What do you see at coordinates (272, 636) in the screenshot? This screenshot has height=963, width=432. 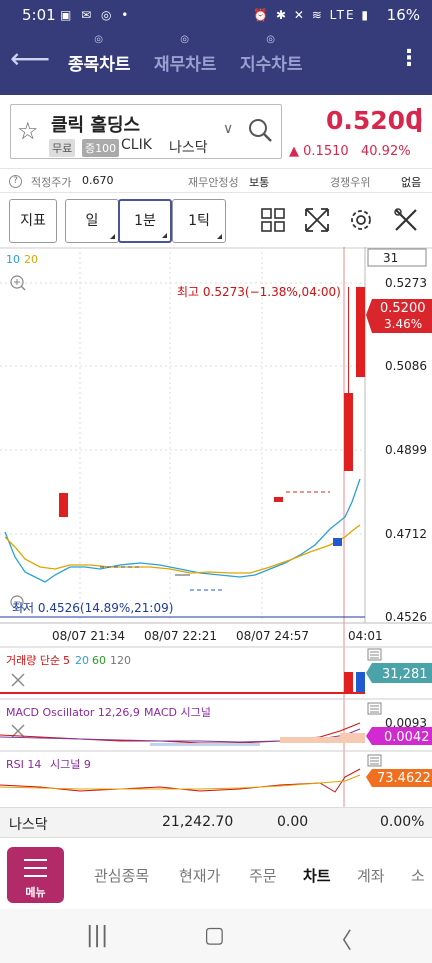 I see `time-label: 08/07 24:57` at bounding box center [272, 636].